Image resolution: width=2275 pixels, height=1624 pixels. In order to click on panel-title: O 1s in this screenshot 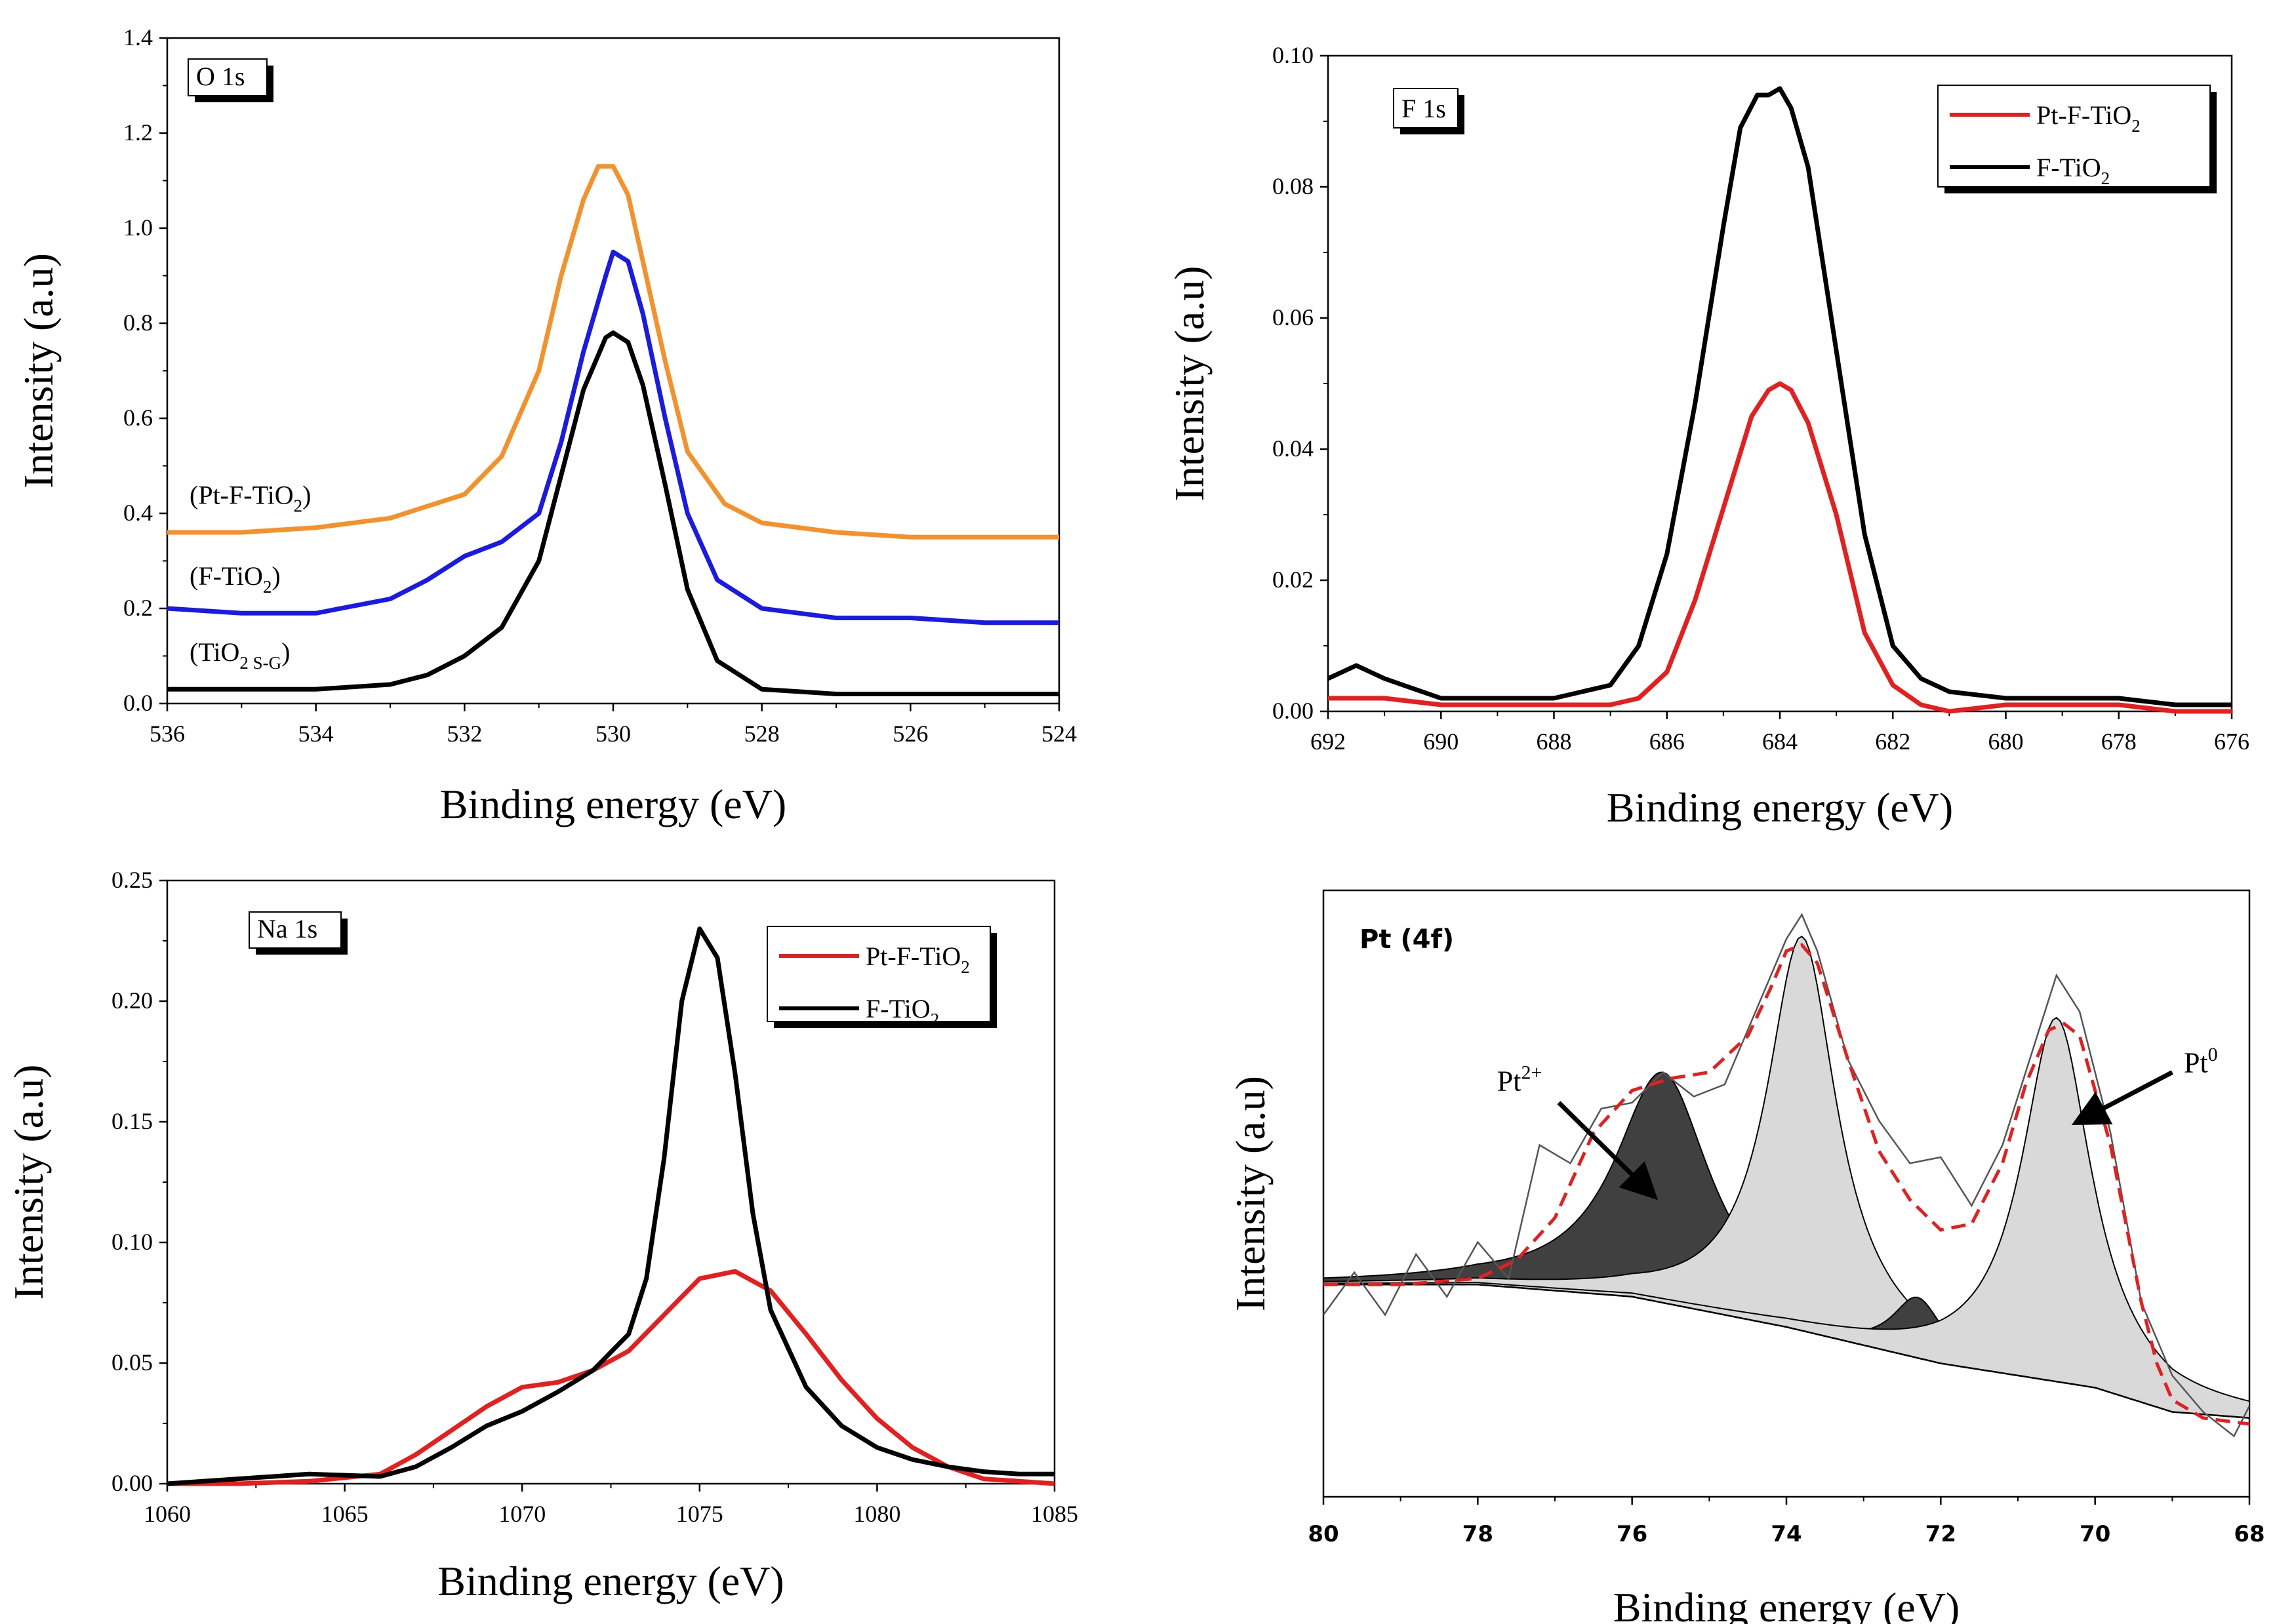, I will do `click(221, 76)`.